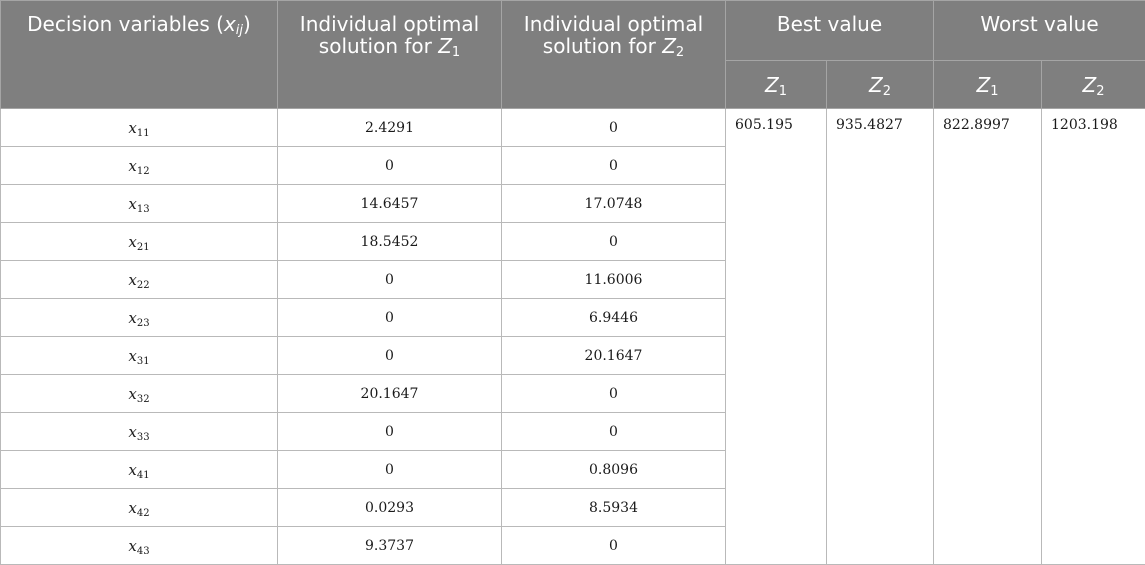 The height and width of the screenshot is (565, 1145). What do you see at coordinates (143, 285) in the screenshot?
I see `variable-index: 22` at bounding box center [143, 285].